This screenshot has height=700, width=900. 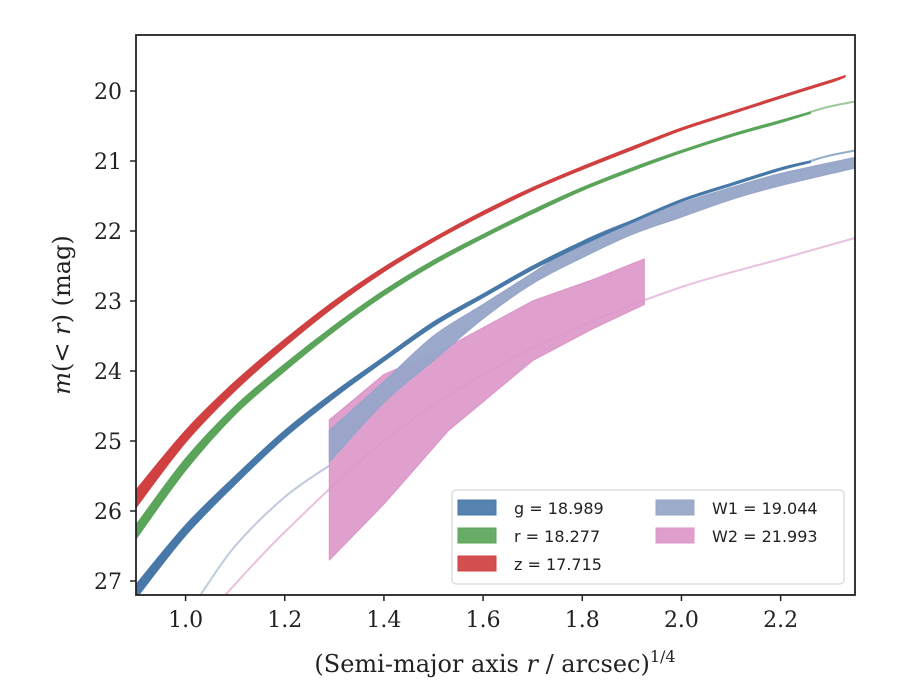 What do you see at coordinates (494, 662) in the screenshot?
I see `x-axis-label: (Semi-major axis r / arcsec)1/4` at bounding box center [494, 662].